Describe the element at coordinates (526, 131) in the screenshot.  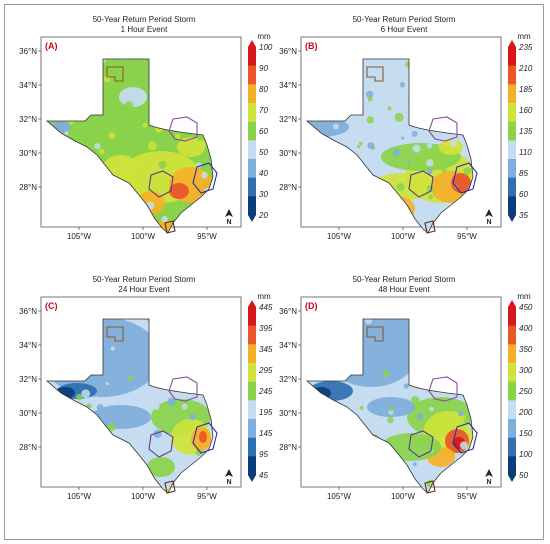
I see `colorbar-tick-label: 135` at that location.